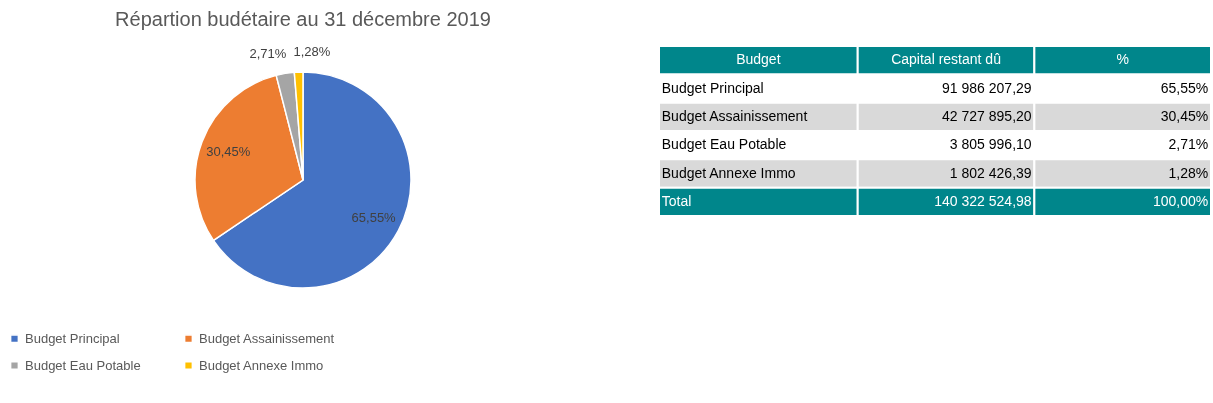 This screenshot has height=403, width=1213. I want to click on legend-label: Budget Principal, so click(72, 338).